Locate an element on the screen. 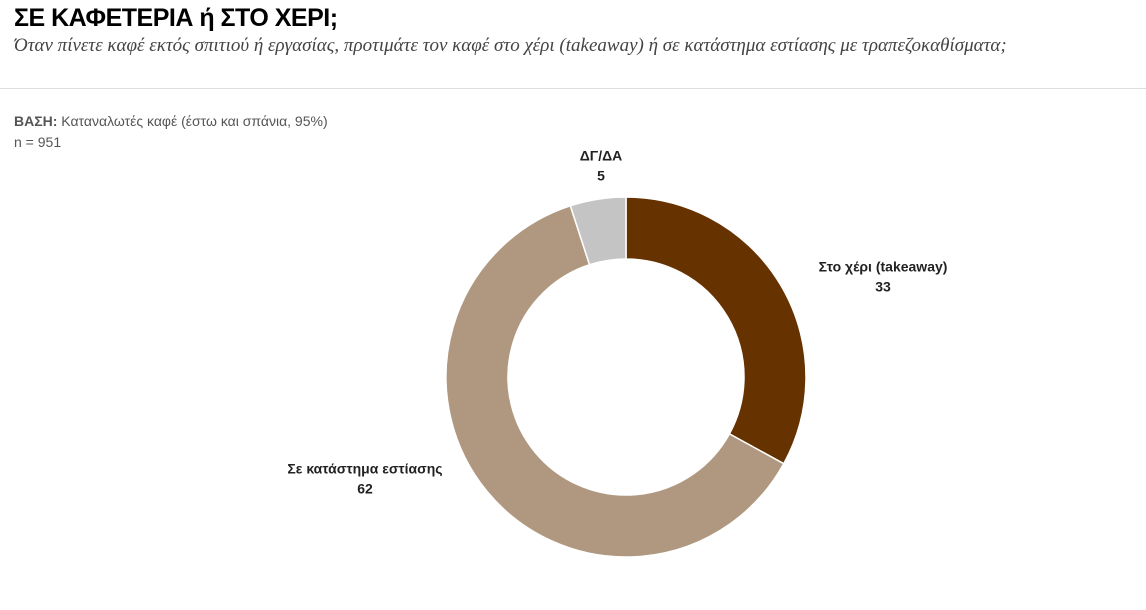  segment-label: ΔΓ/ΔΑ is located at coordinates (601, 156).